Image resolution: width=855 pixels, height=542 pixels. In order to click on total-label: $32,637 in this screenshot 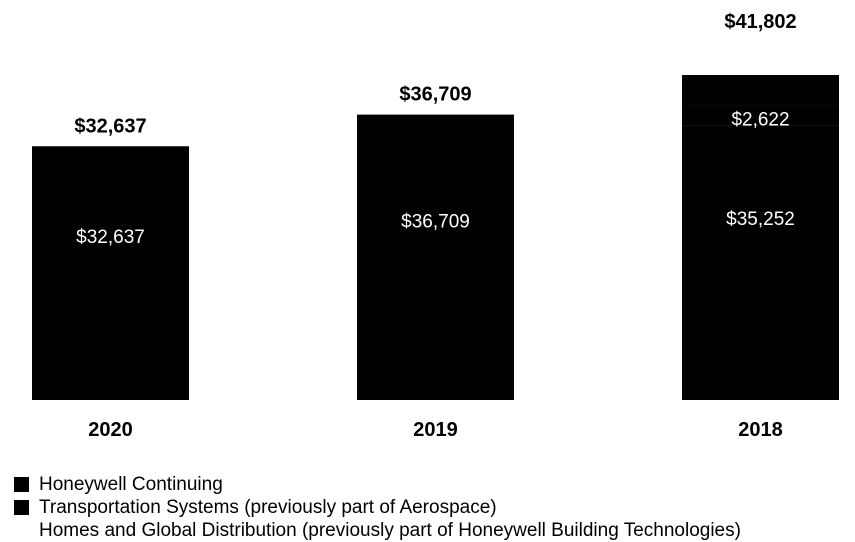, I will do `click(110, 126)`.